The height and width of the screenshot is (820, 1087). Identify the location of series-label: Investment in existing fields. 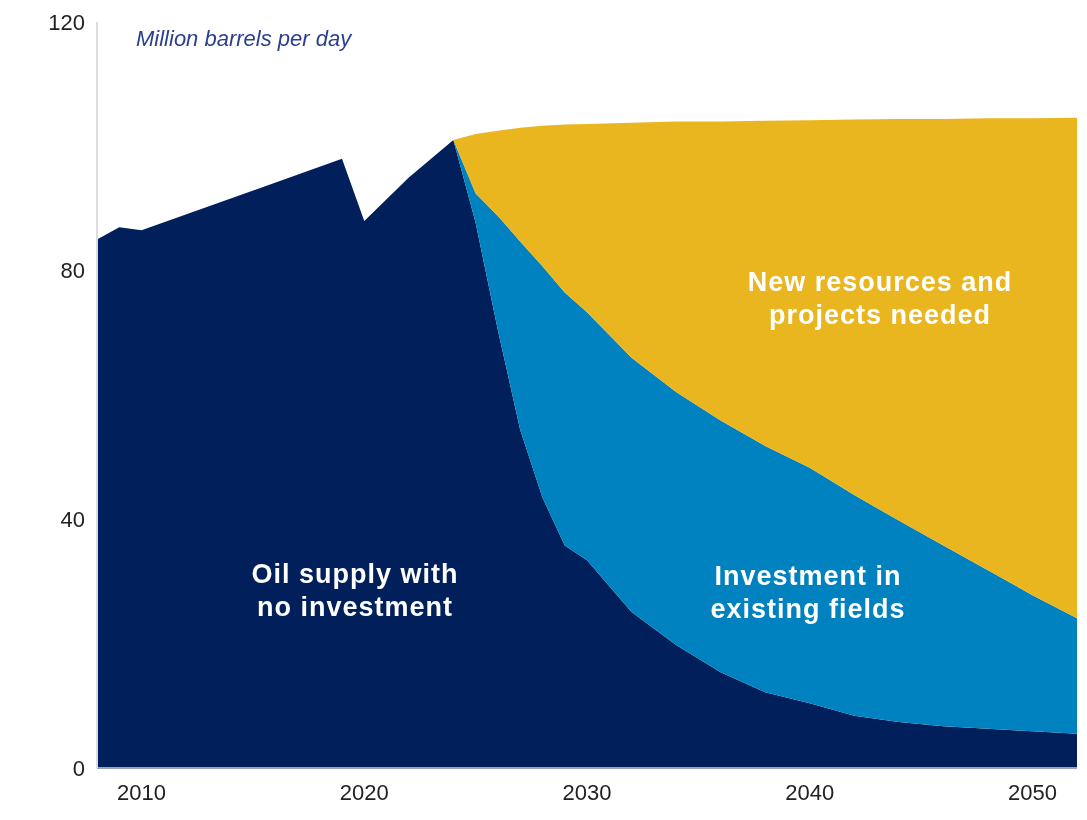
(808, 593).